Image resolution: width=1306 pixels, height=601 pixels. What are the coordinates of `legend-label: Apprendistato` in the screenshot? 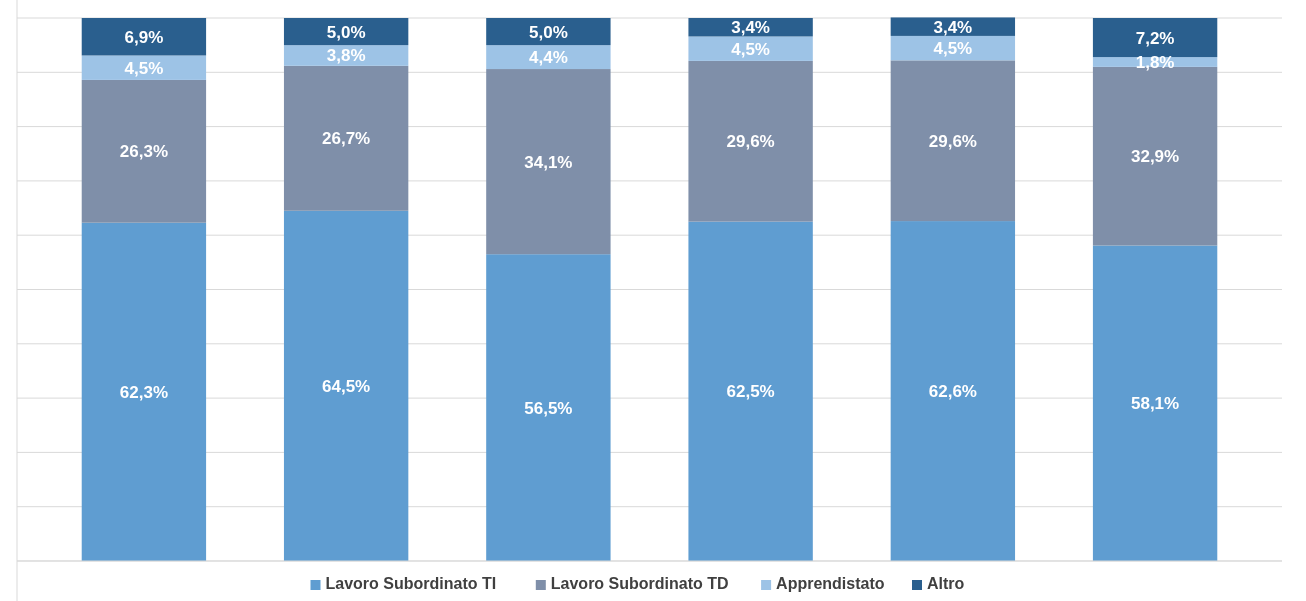 It's located at (830, 583).